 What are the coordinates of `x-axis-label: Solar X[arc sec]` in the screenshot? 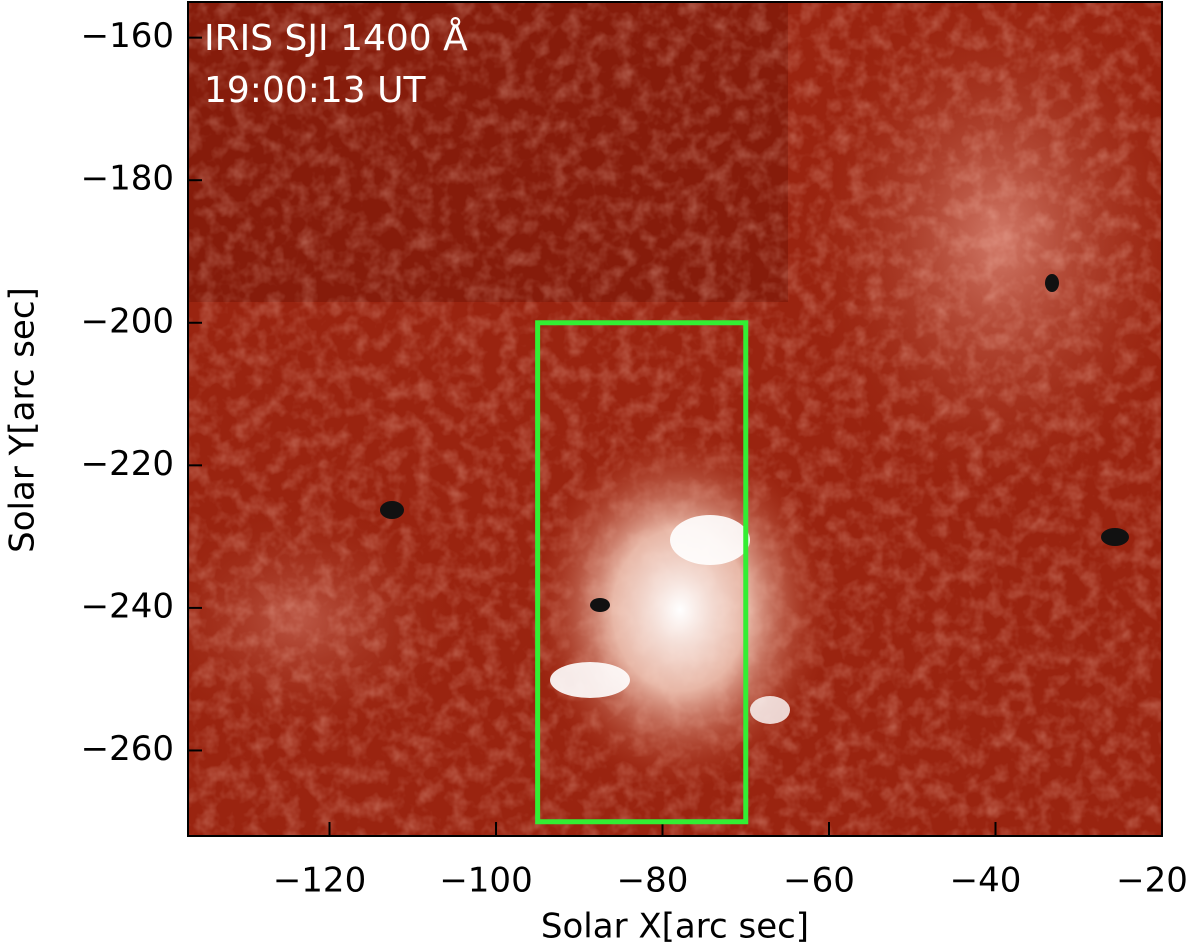 It's located at (675, 927).